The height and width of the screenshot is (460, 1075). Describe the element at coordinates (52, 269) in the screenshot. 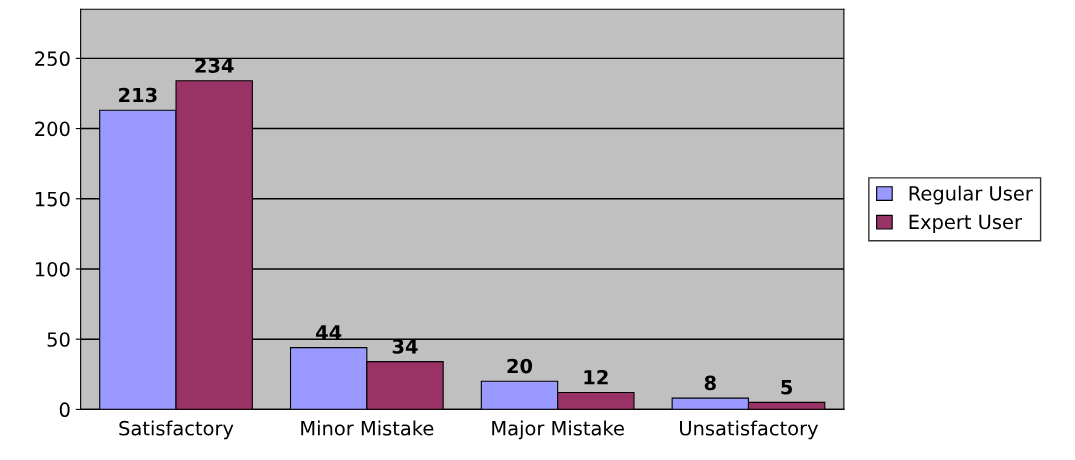

I see `y-tick-label: 100` at that location.